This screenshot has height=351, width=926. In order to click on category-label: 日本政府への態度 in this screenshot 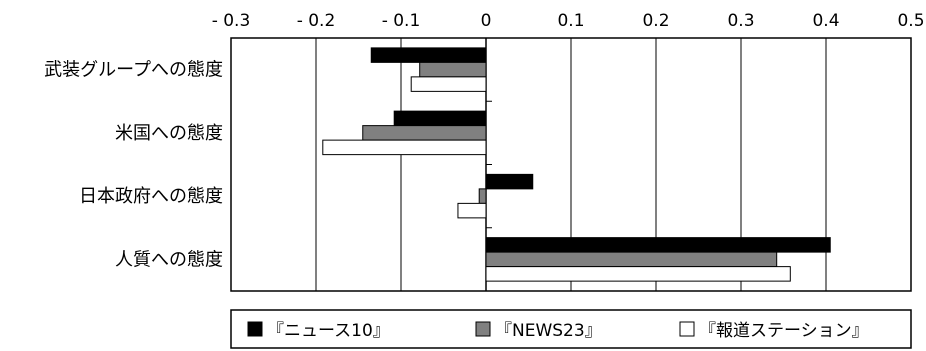, I will do `click(151, 196)`.